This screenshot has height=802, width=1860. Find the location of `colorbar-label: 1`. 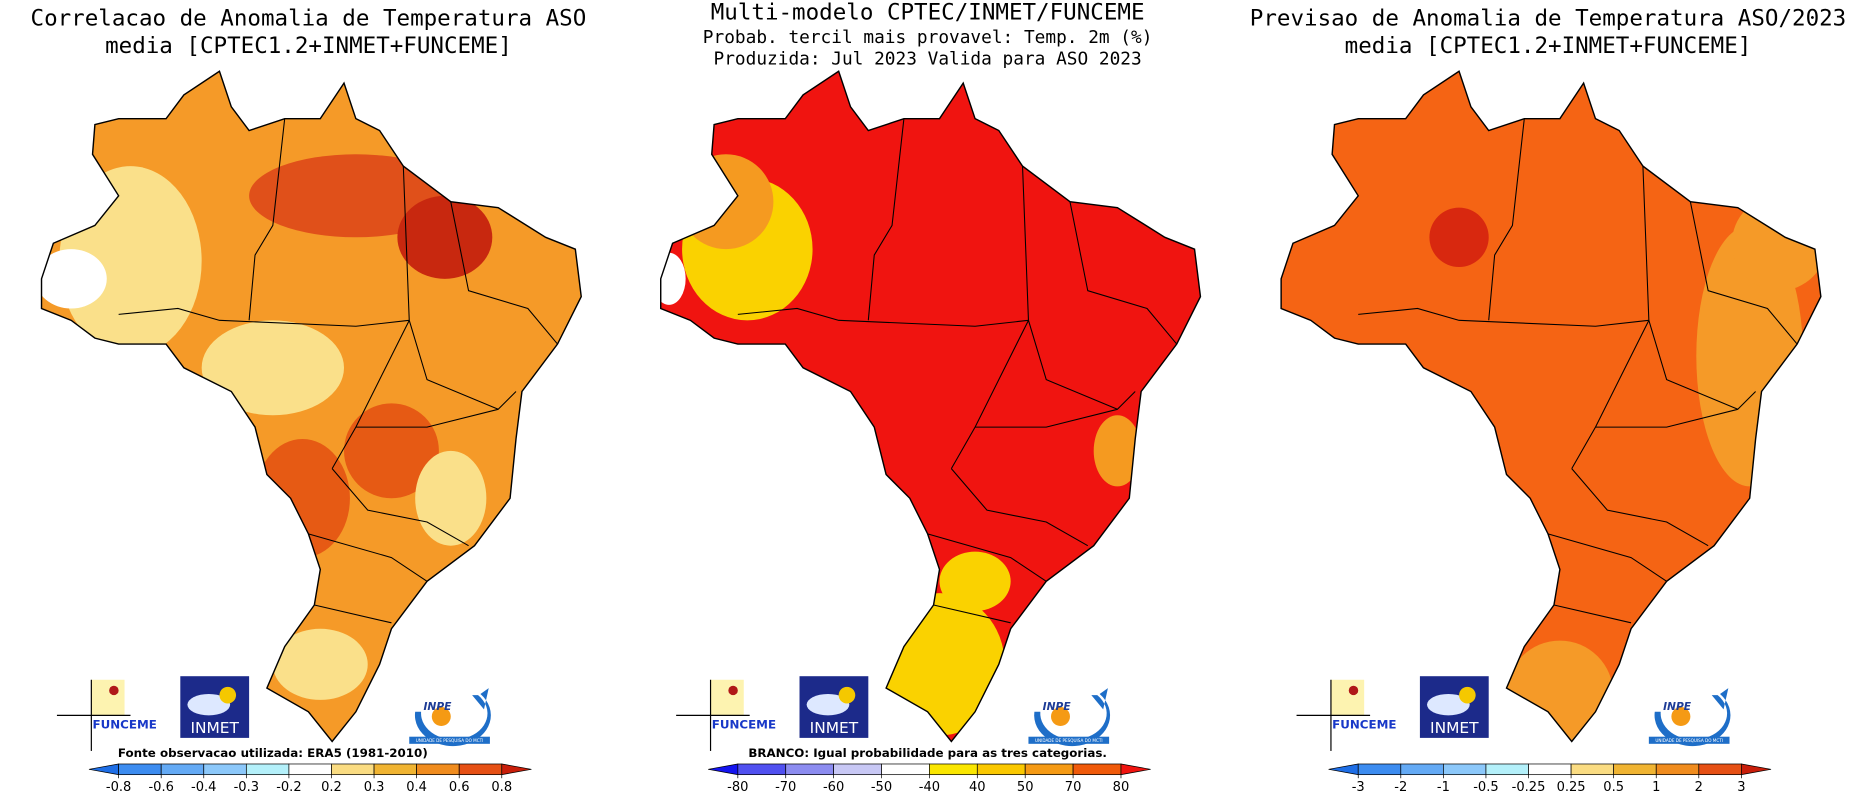

colorbar-label: 1 is located at coordinates (1656, 787).